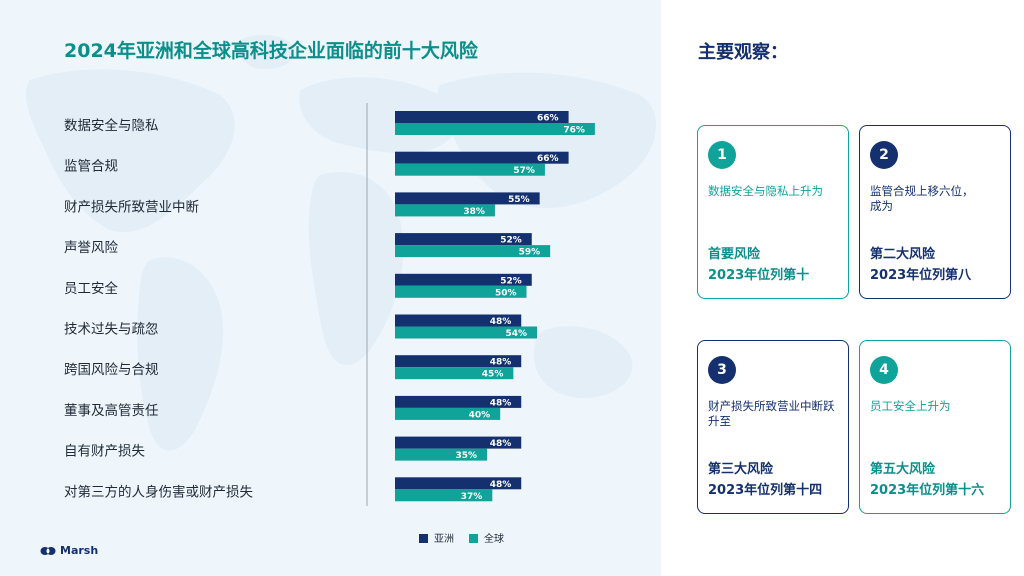  What do you see at coordinates (423, 538) in the screenshot?
I see `legend-swatch-asia` at bounding box center [423, 538].